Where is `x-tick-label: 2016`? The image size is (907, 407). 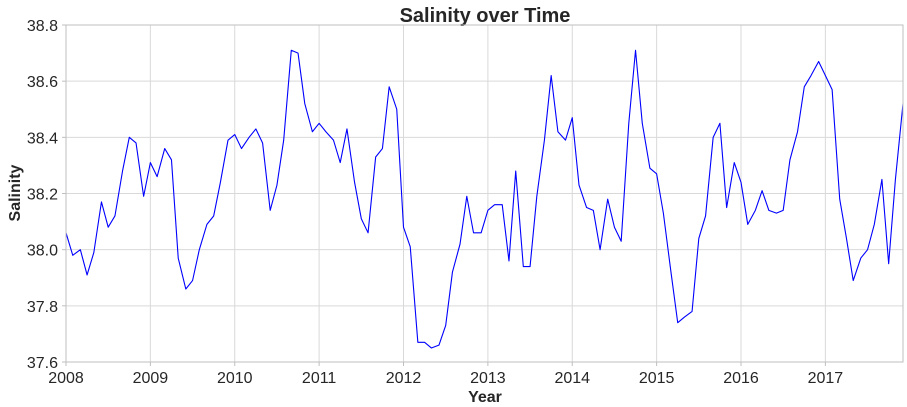
x-tick-label: 2016 is located at coordinates (741, 378).